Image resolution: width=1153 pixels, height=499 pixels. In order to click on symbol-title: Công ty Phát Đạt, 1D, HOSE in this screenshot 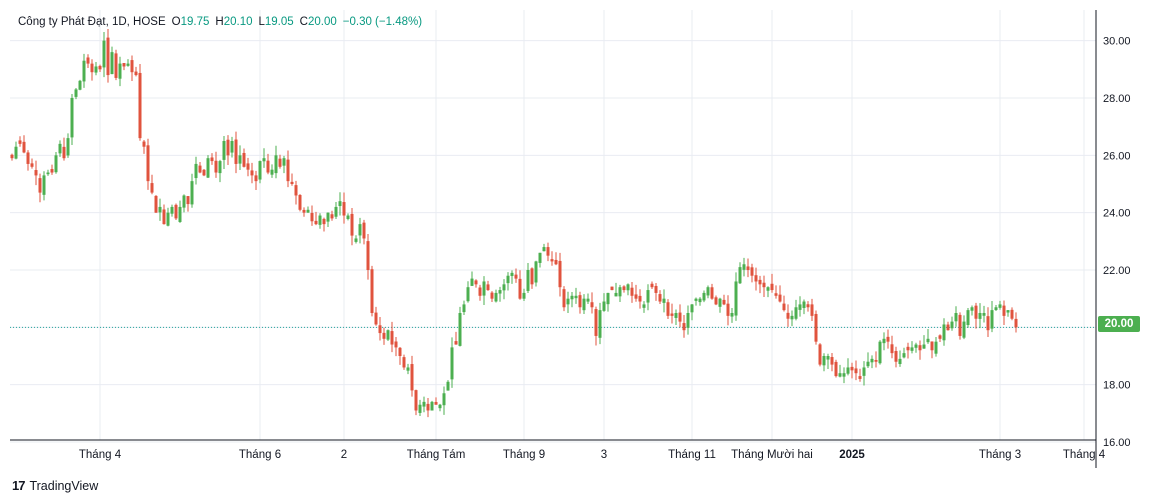, I will do `click(92, 22)`.